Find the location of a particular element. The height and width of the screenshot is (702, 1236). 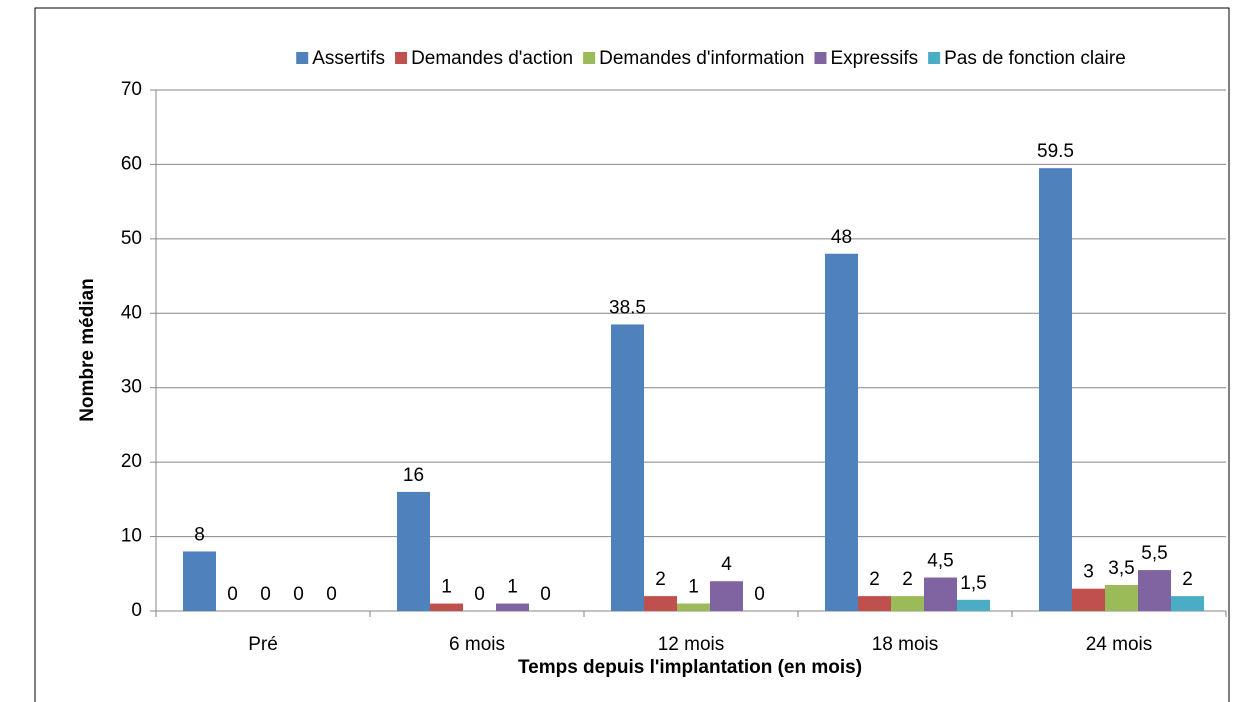

x-tick-label: 12 mois is located at coordinates (691, 644).